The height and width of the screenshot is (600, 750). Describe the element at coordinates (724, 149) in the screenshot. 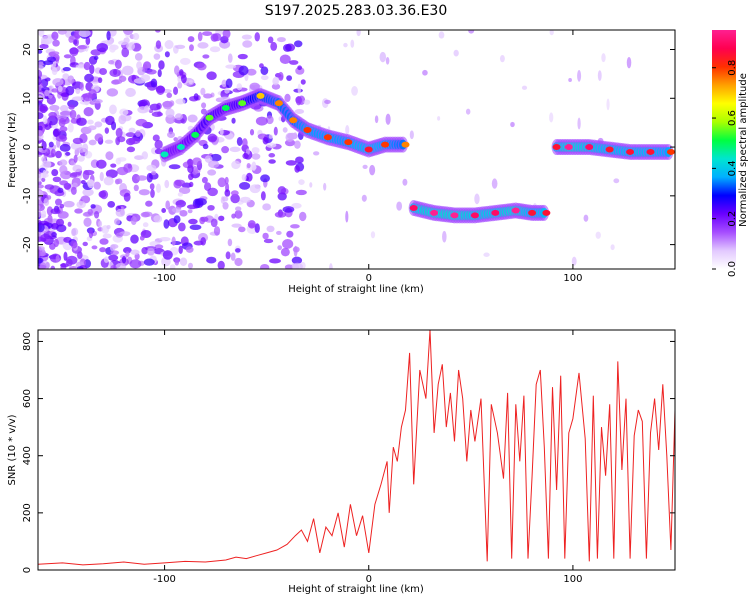

I see `colorbar-gradient` at that location.